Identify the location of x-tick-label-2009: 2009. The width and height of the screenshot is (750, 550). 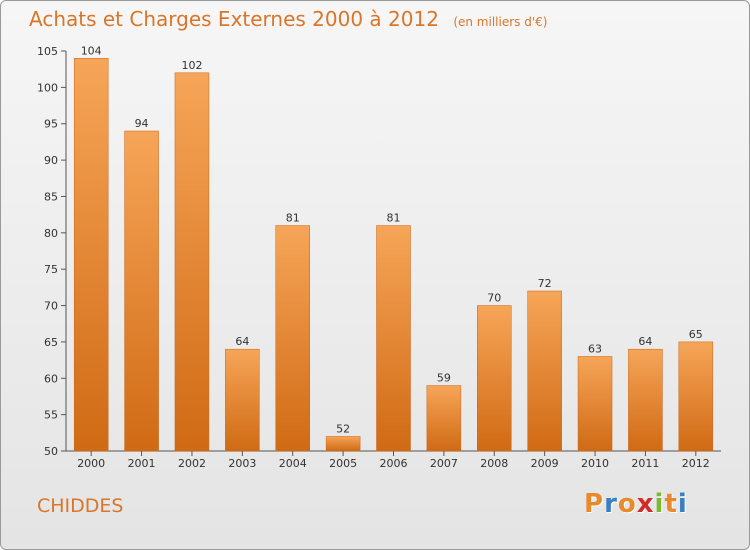
(545, 463).